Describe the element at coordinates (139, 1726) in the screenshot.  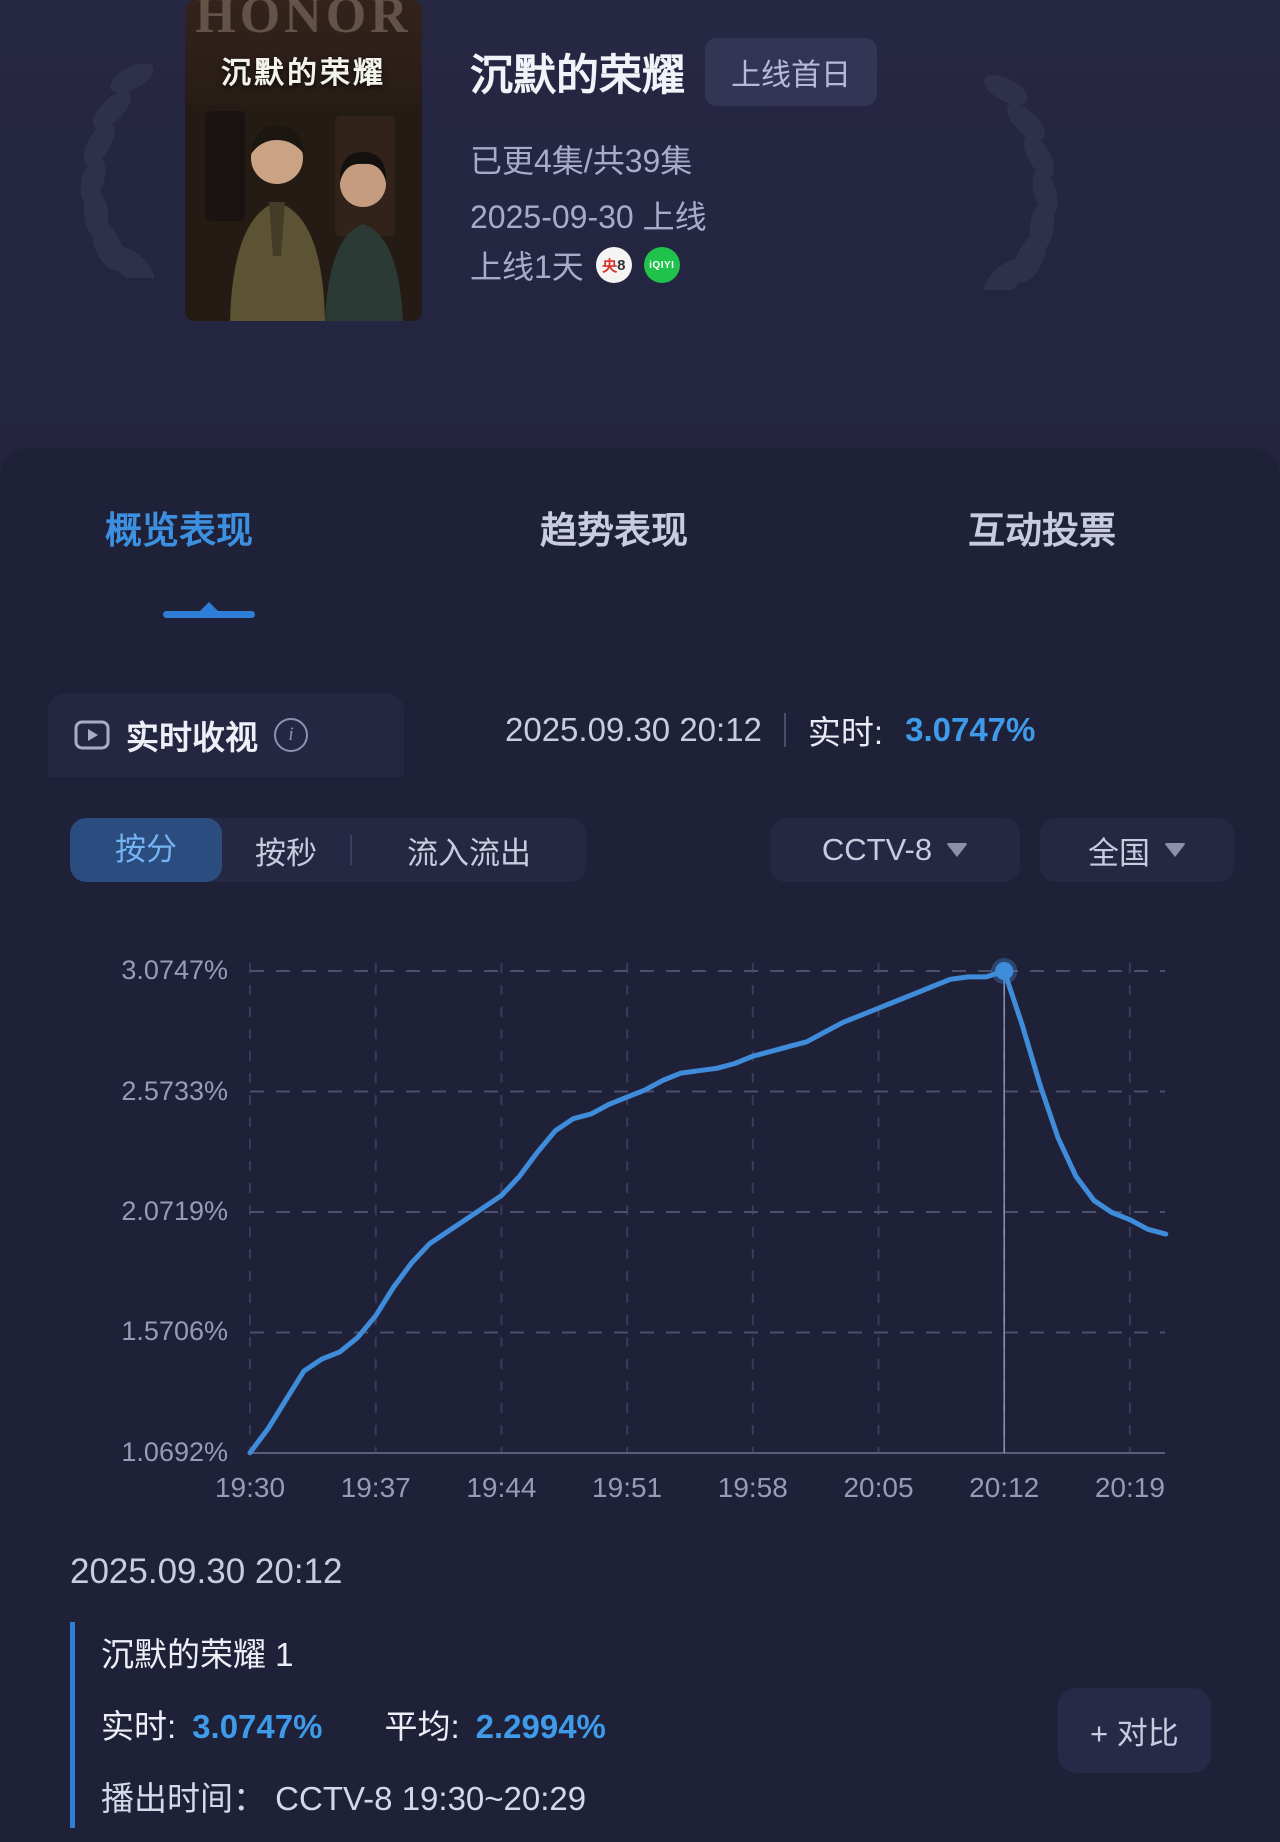
I see `detail-realtime-label: 实时:` at that location.